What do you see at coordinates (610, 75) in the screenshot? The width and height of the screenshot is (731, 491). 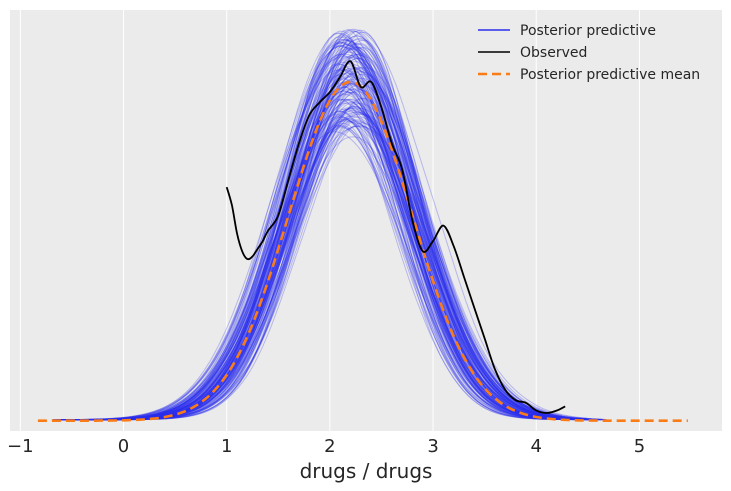 I see `legend-label-posterior-predictive-mean: Posterior predictive mean` at bounding box center [610, 75].